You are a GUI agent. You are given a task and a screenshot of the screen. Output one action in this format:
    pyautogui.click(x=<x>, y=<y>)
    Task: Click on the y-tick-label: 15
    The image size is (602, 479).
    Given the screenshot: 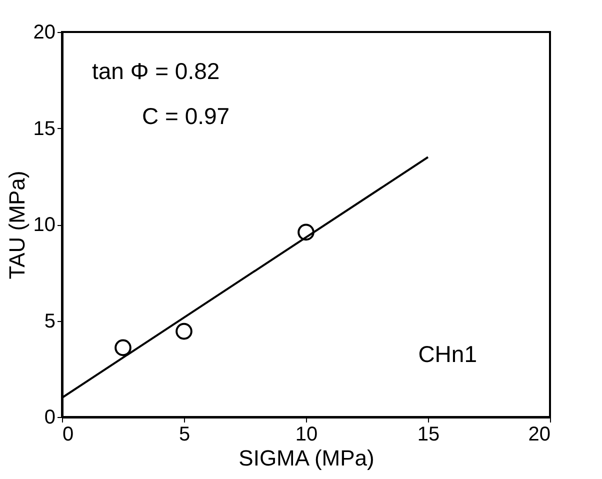 What is the action you would take?
    pyautogui.click(x=44, y=129)
    